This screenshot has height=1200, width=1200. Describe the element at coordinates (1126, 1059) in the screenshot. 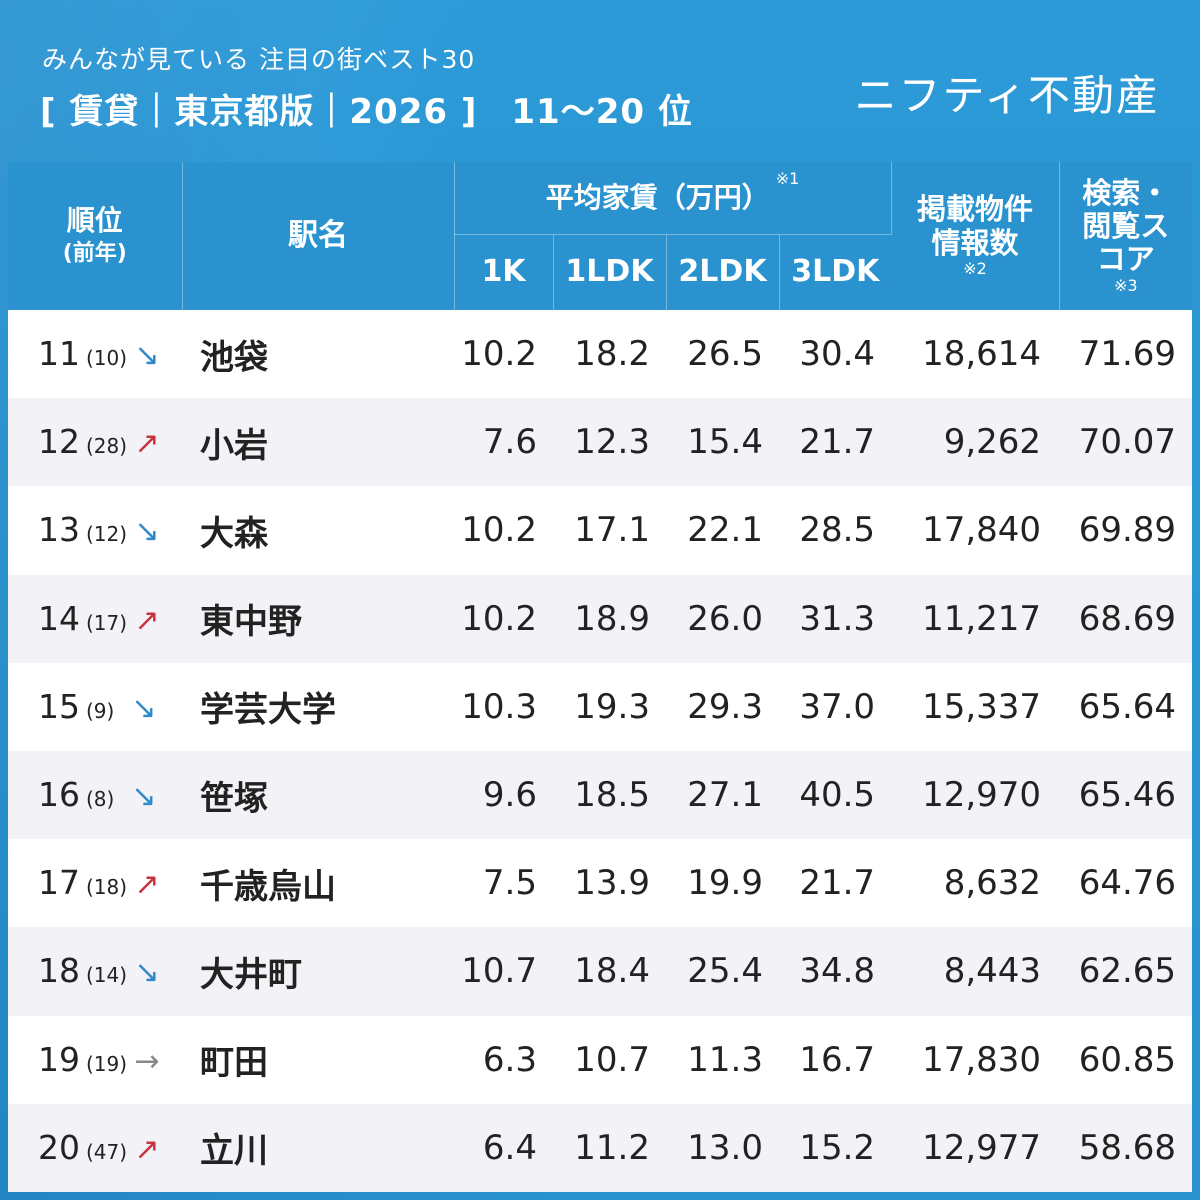

I see `search-score: 60.85` at that location.